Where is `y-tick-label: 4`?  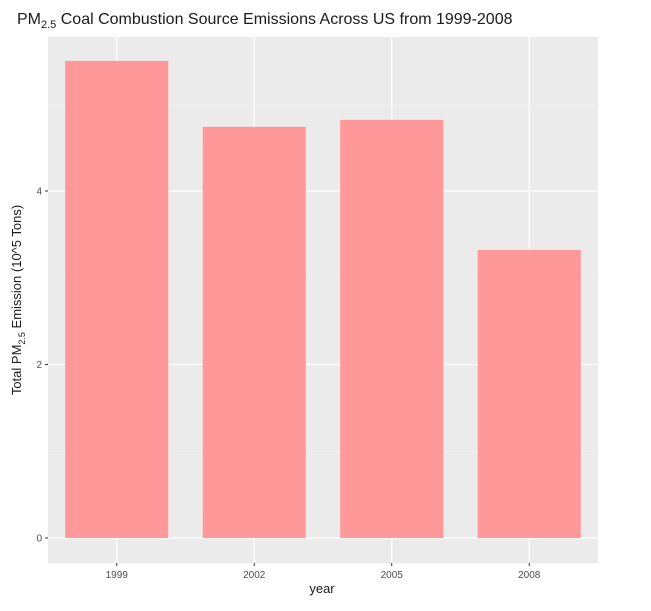
y-tick-label: 4 is located at coordinates (39, 192).